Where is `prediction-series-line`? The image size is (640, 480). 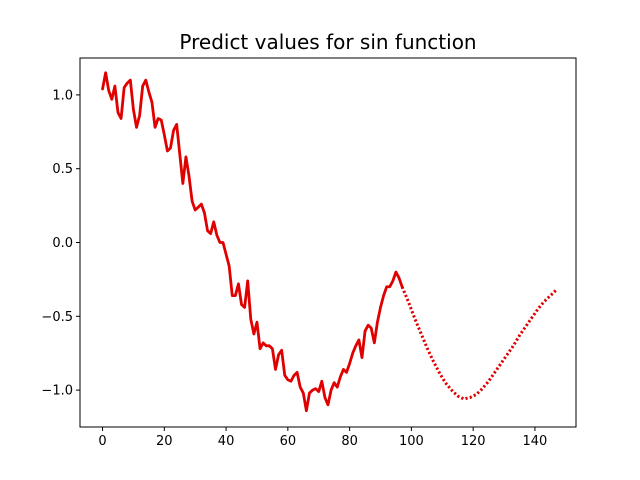
prediction-series-line is located at coordinates (479, 343).